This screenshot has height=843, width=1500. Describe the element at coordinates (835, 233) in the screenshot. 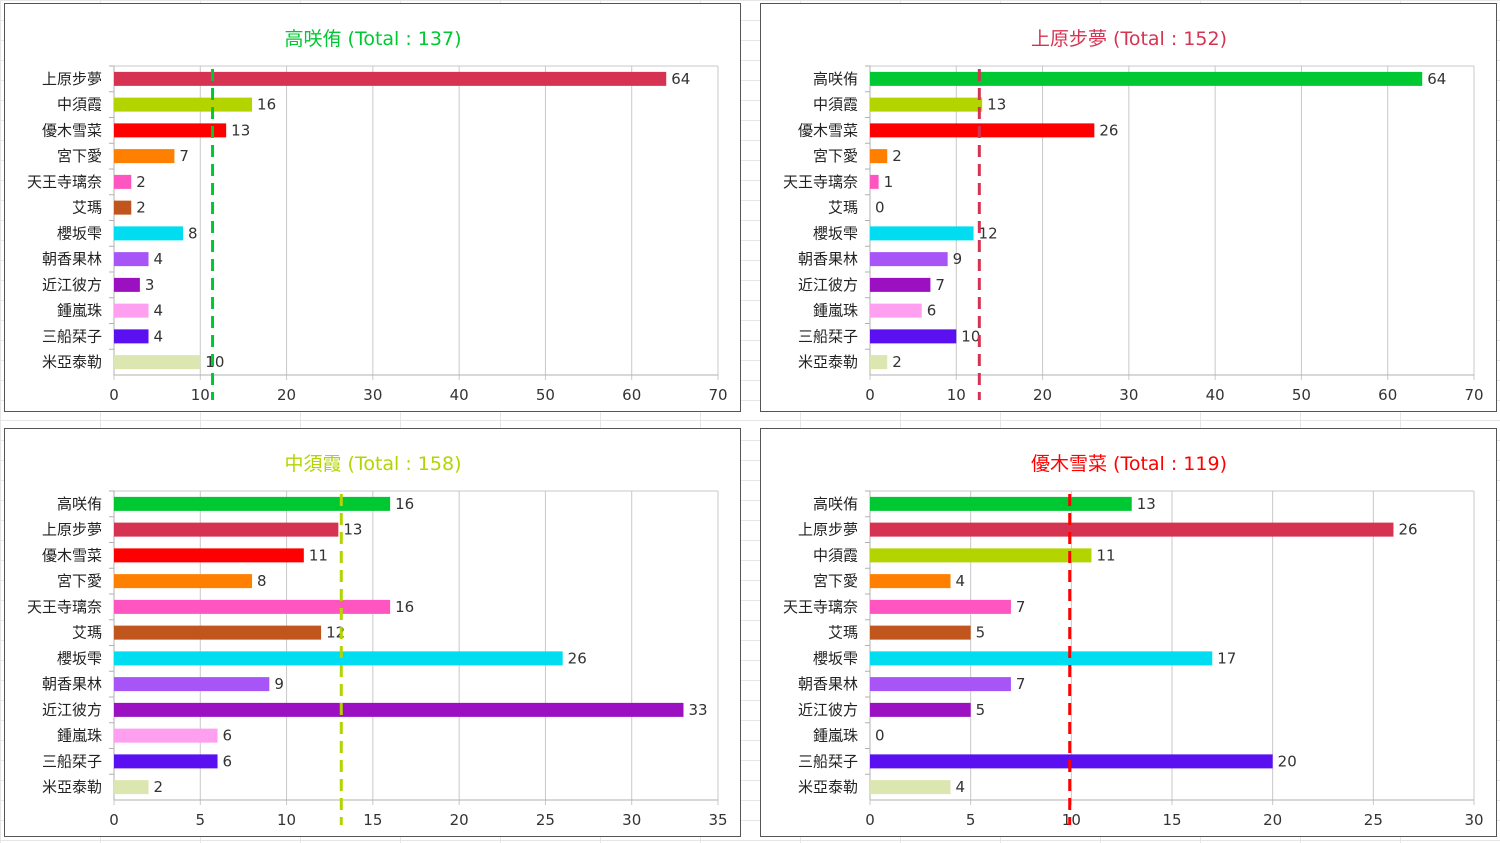

I see `y-category-label: 櫻坂雫` at that location.